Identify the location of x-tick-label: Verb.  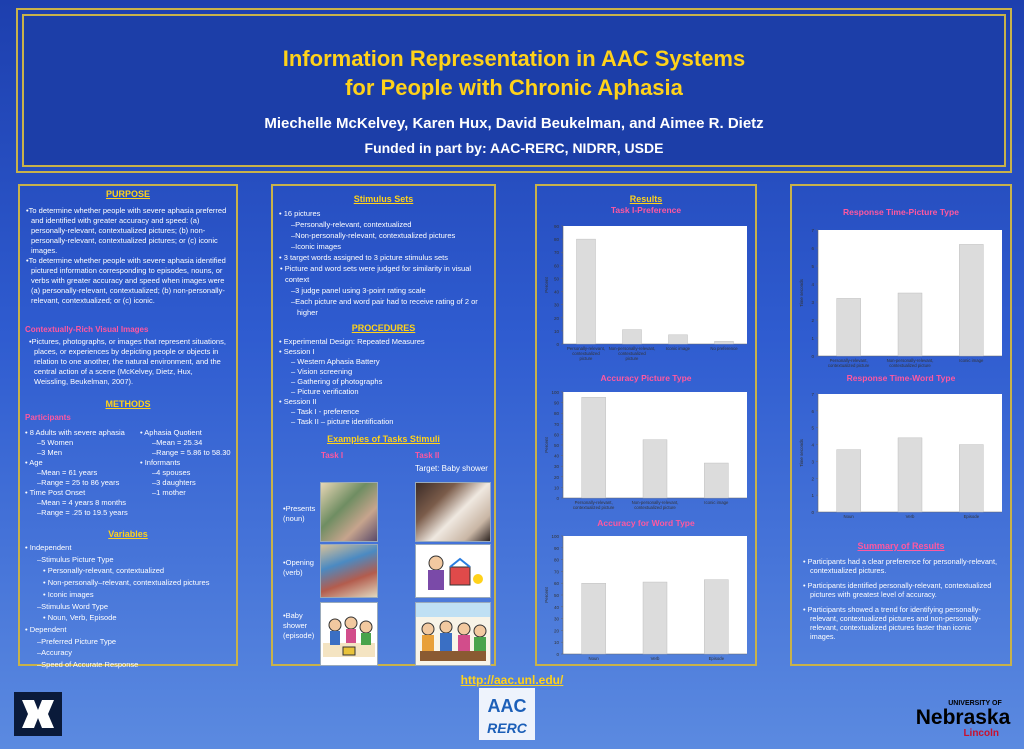
(910, 516).